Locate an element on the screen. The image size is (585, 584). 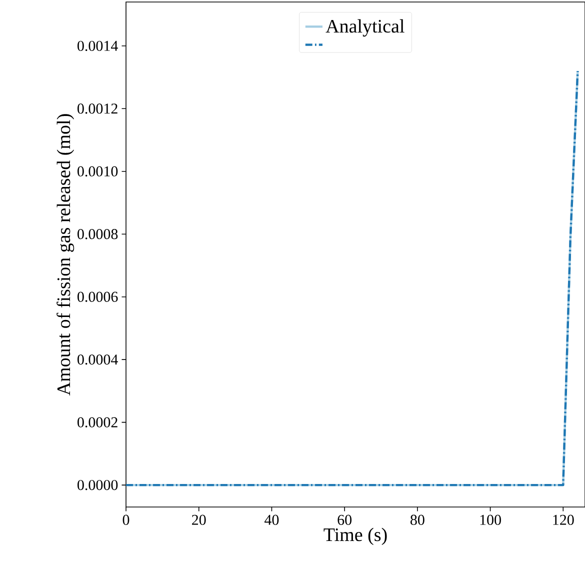
y-axis-title: Amount of fission gas released (mol) is located at coordinates (65, 255).